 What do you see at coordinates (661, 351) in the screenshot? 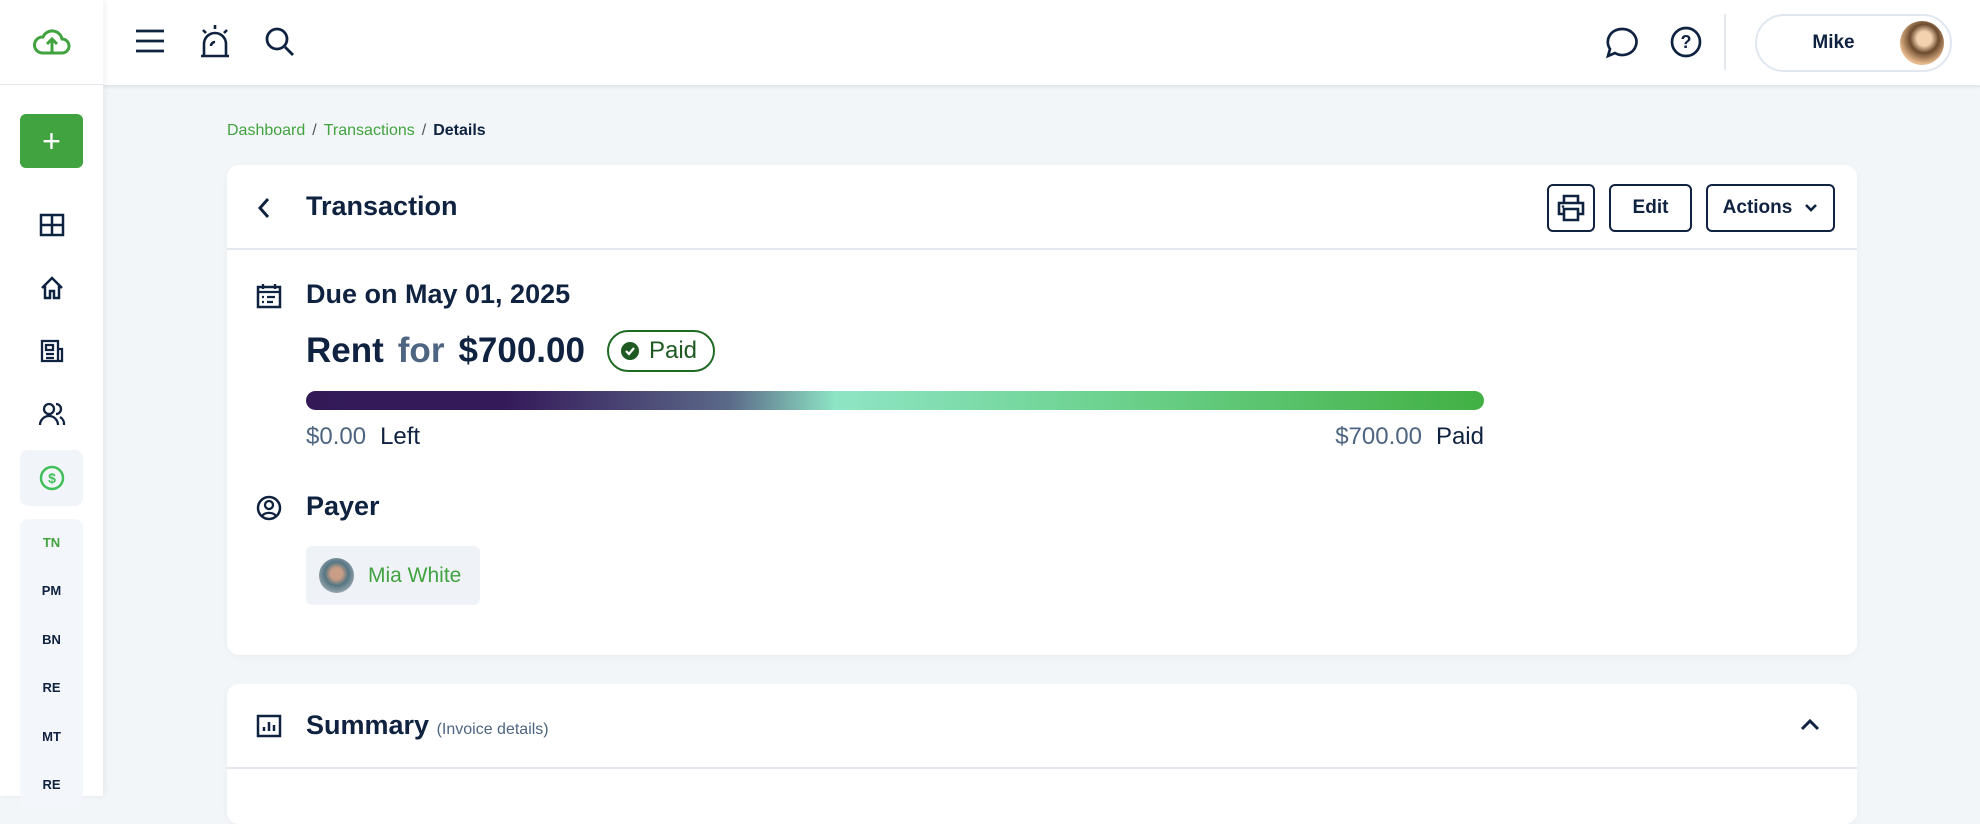
I see `status-badge: Paid` at bounding box center [661, 351].